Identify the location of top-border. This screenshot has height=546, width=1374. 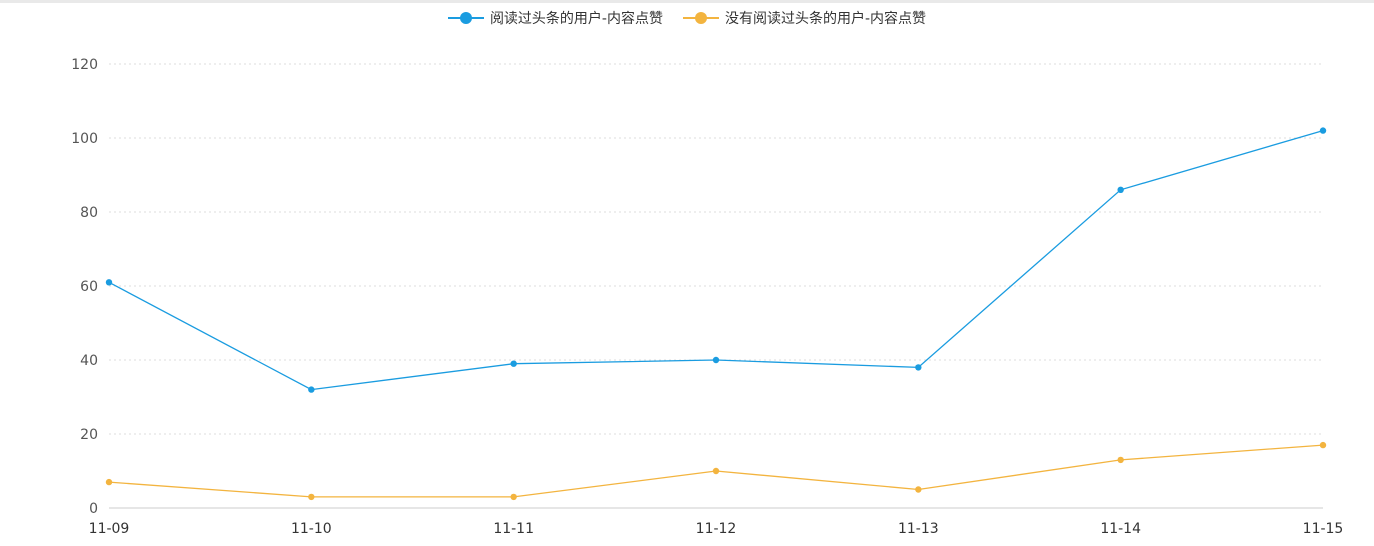
(687, 1).